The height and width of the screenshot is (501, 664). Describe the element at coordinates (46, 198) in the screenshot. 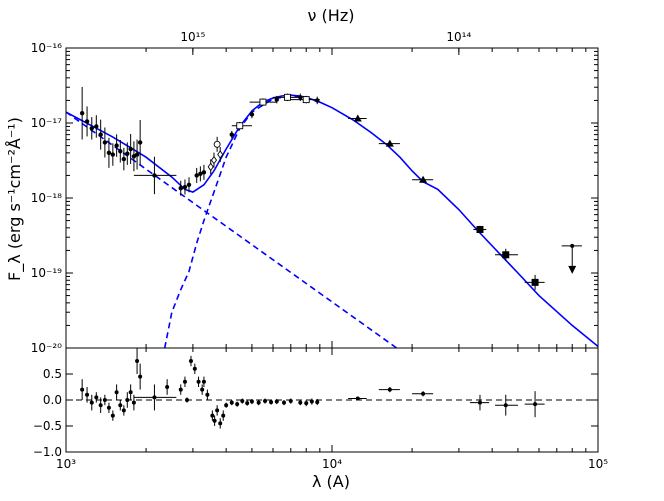

I see `y-tick-label: 10⁻¹⁸` at that location.